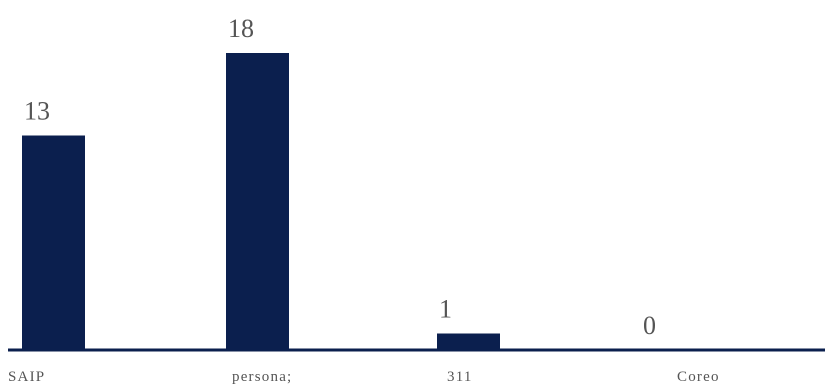  Describe the element at coordinates (26, 377) in the screenshot. I see `x-tick-label-0: SAIP` at that location.